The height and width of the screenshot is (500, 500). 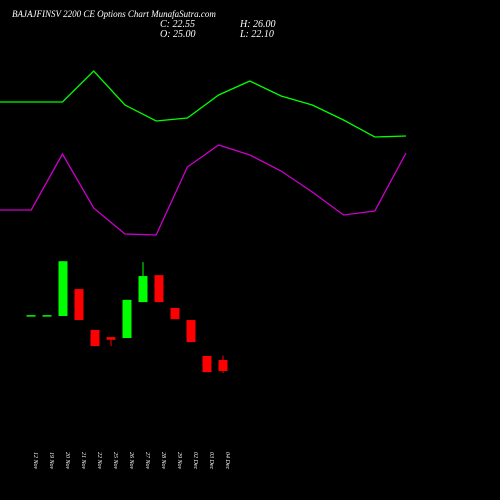 I want to click on x-tick-label: 19 Nov, so click(x=51, y=461).